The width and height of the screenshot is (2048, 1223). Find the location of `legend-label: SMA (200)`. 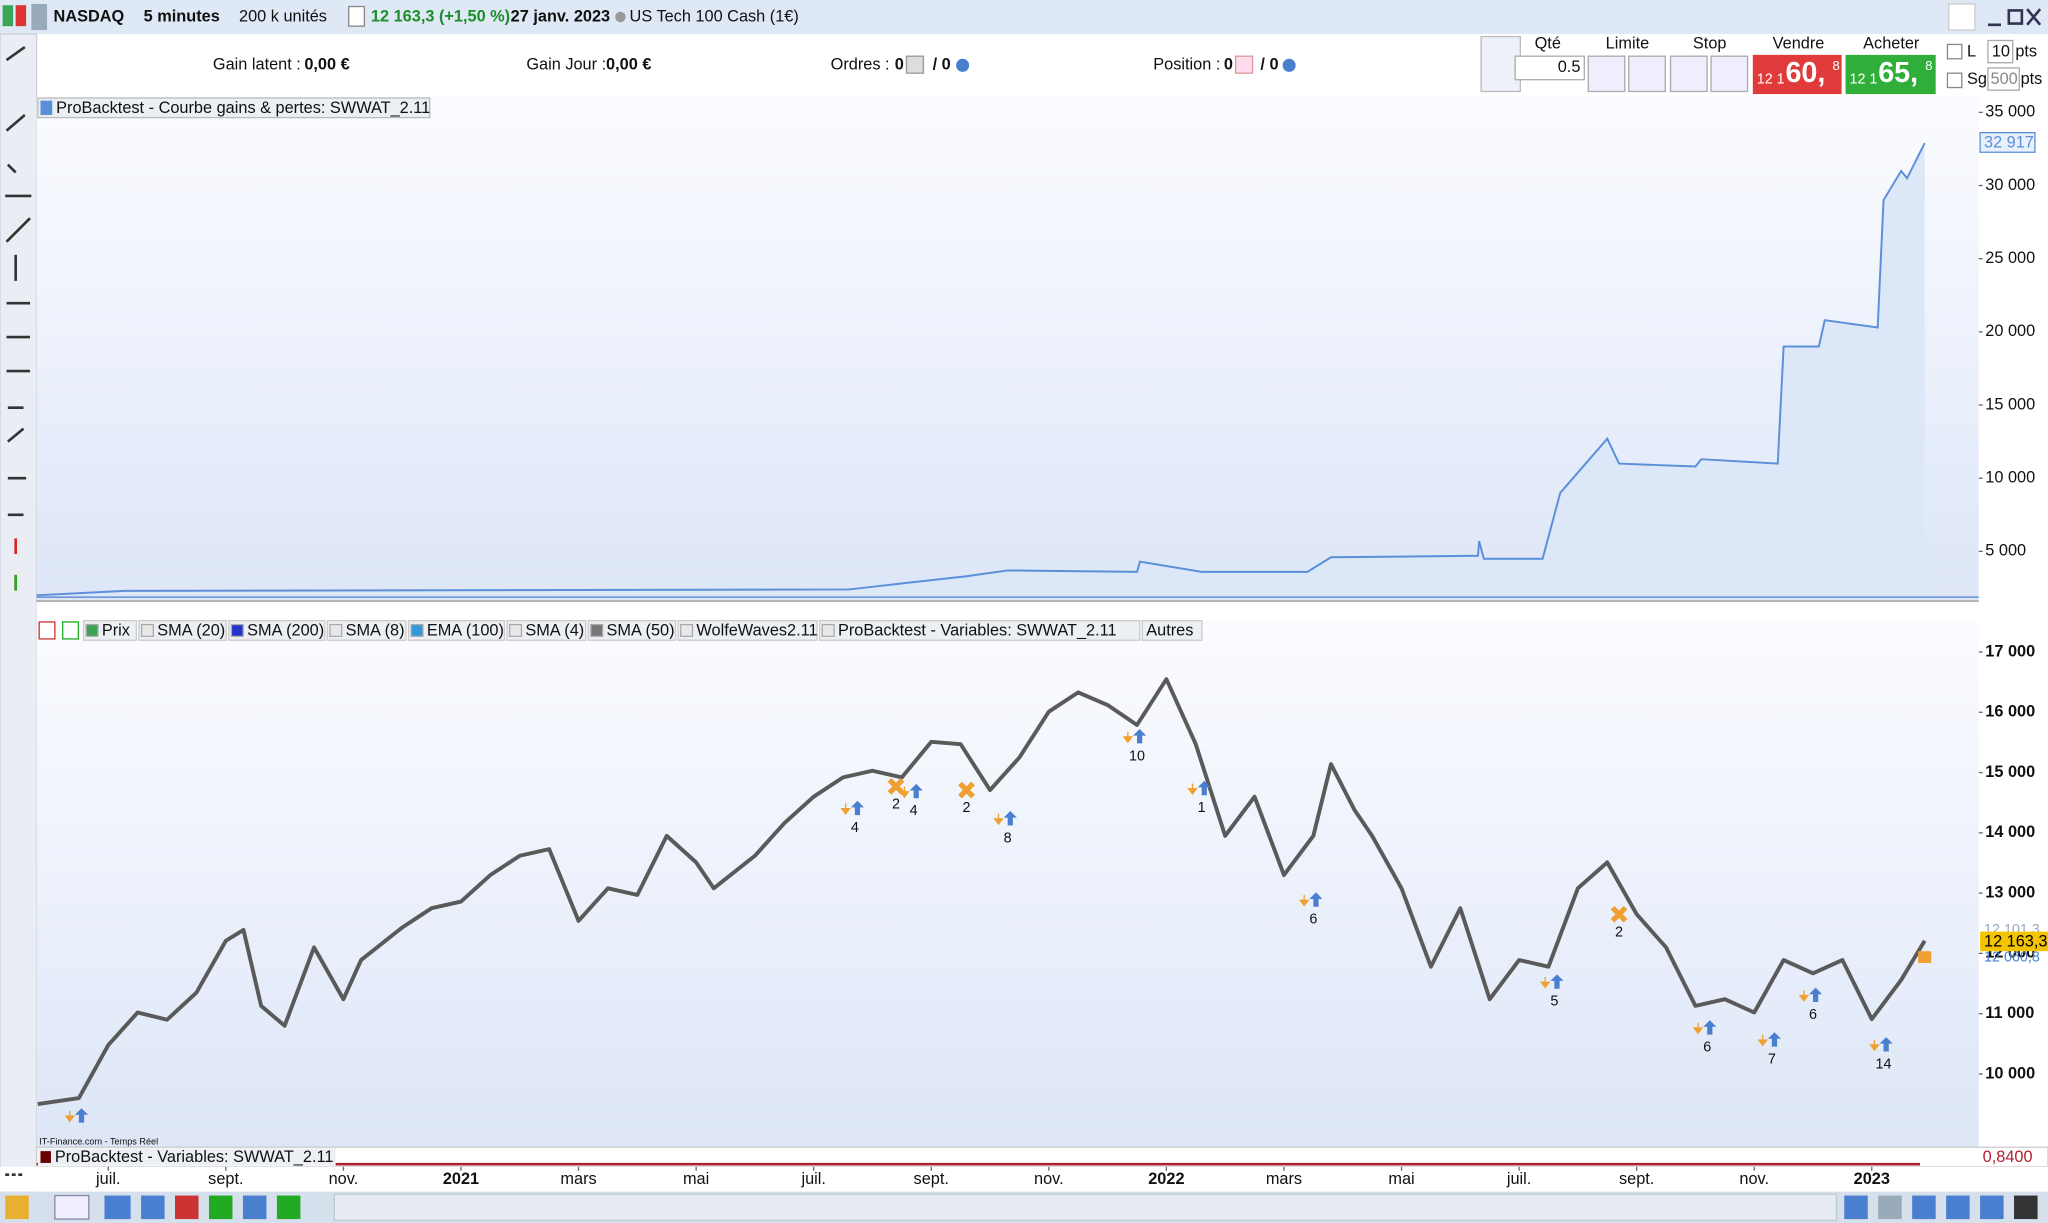

legend-label: SMA (200) is located at coordinates (285, 630).